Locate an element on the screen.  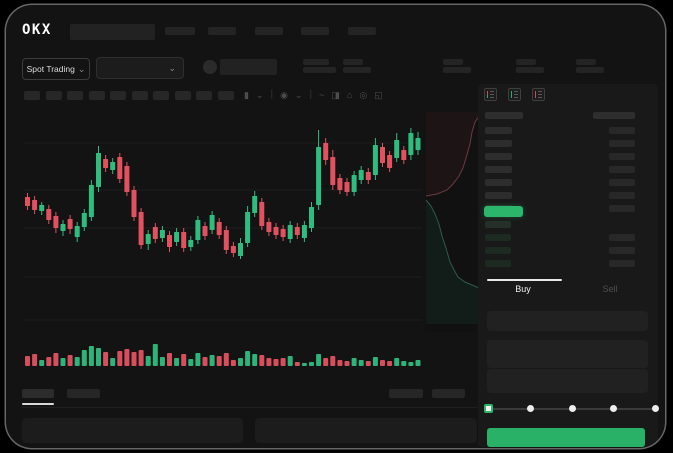
amount-input-placeholder is located at coordinates (567, 354).